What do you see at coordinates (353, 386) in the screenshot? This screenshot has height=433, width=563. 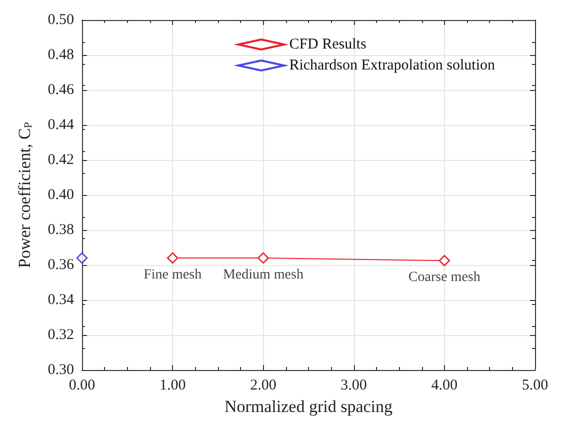 I see `x-tick-label: 3.00` at bounding box center [353, 386].